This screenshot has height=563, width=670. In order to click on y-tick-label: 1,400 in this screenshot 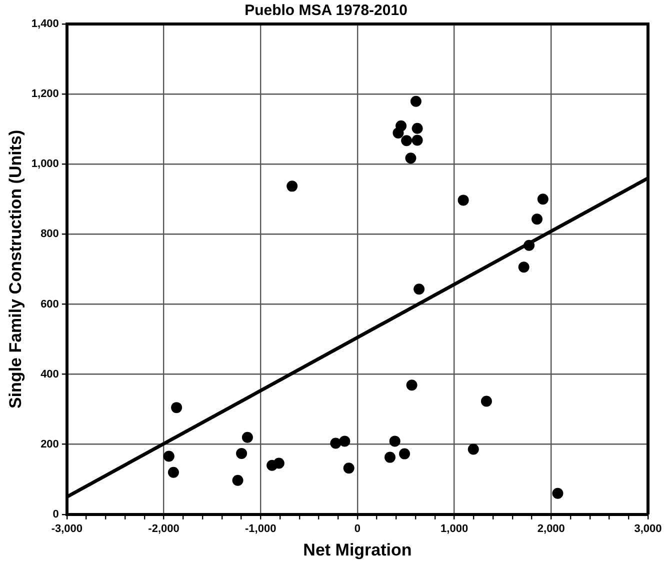, I will do `click(45, 24)`.